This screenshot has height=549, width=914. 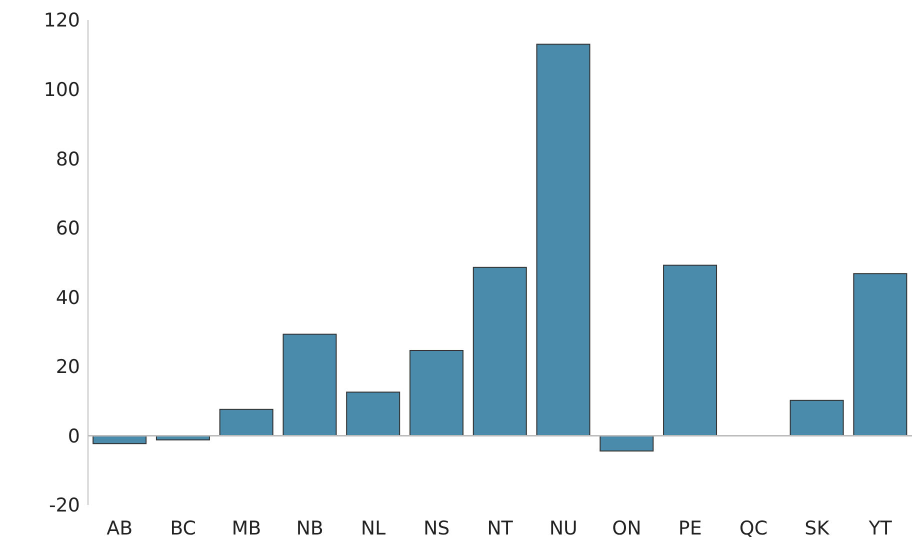 I want to click on y-tick-label: -20, so click(x=64, y=505).